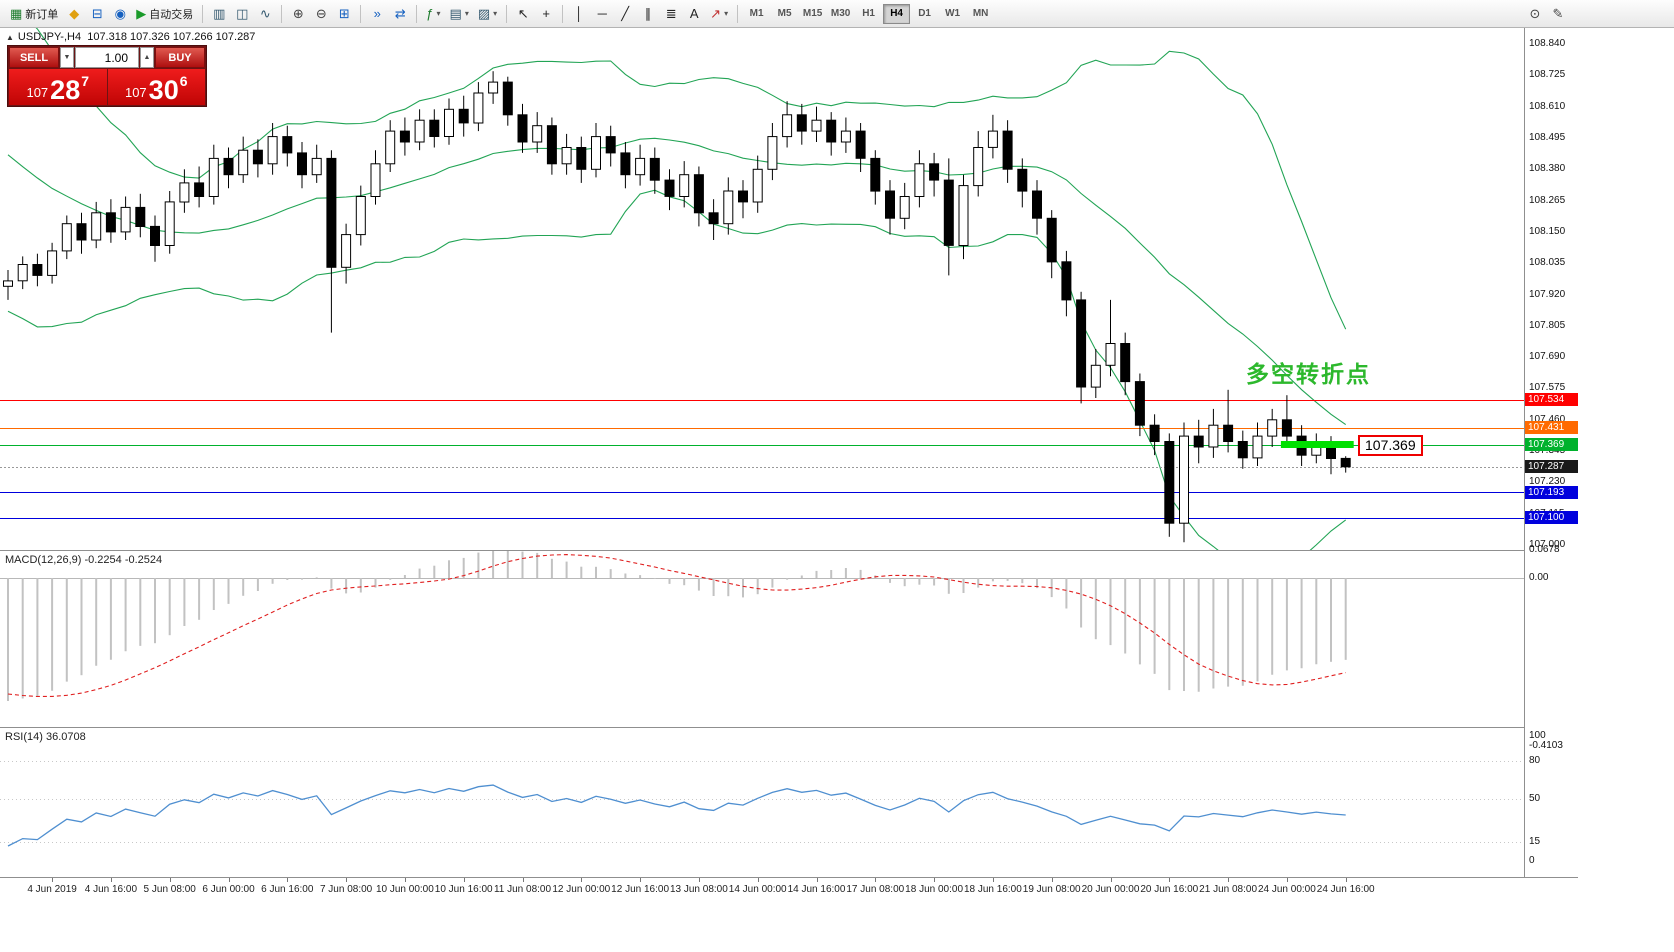 This screenshot has width=1674, height=952. What do you see at coordinates (34, 57) in the screenshot?
I see `sell-button: SELL` at bounding box center [34, 57].